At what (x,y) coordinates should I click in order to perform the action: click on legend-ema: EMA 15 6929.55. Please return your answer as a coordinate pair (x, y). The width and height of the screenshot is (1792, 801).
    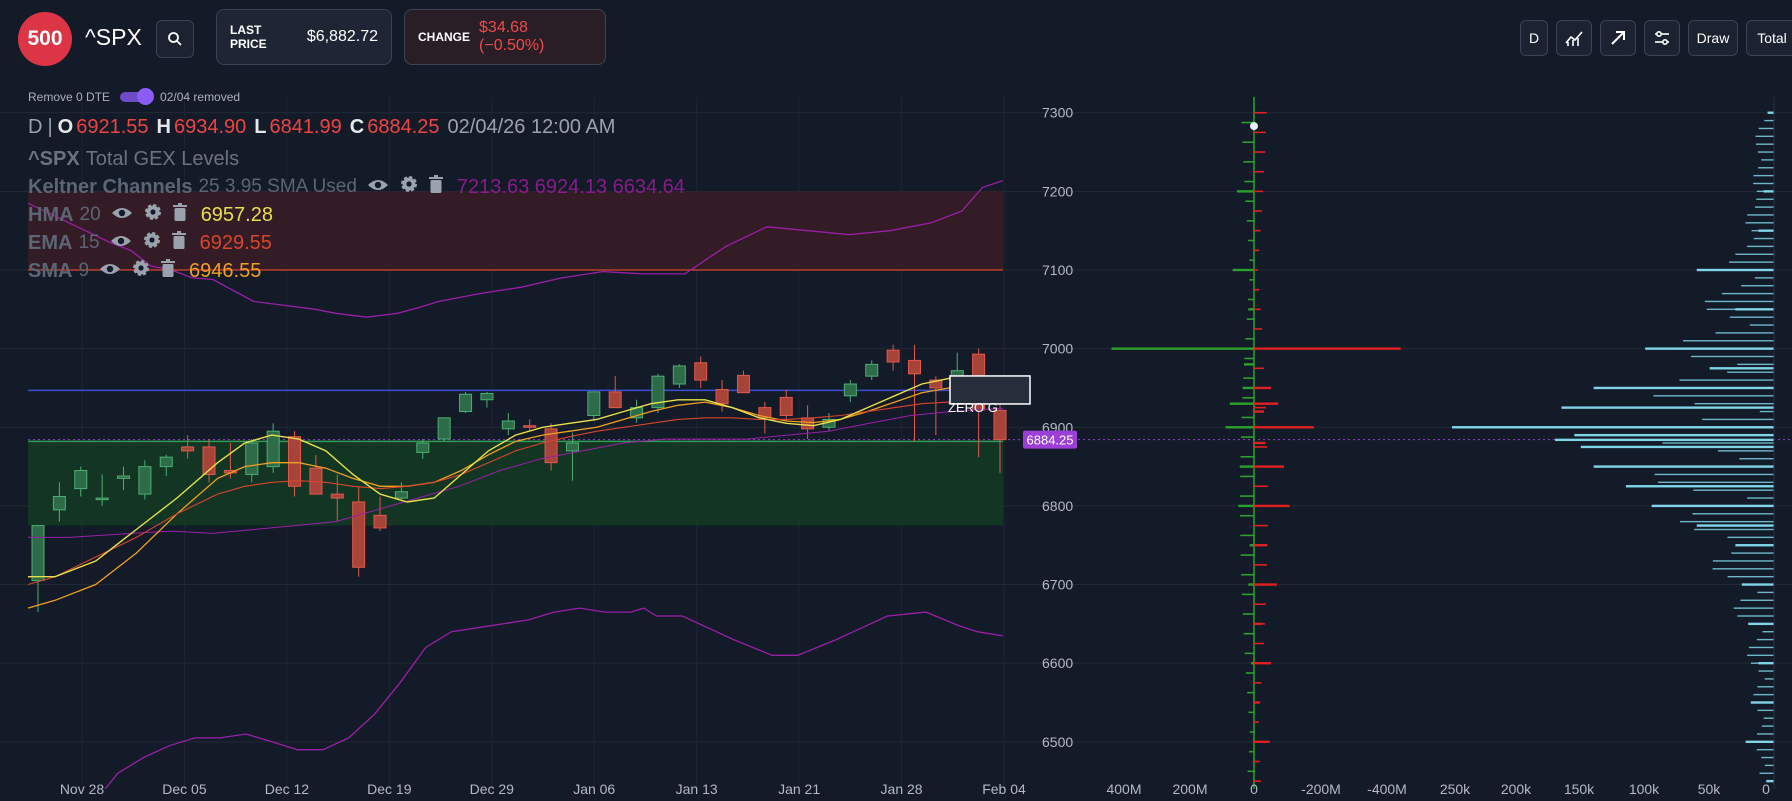
    Looking at the image, I should click on (150, 243).